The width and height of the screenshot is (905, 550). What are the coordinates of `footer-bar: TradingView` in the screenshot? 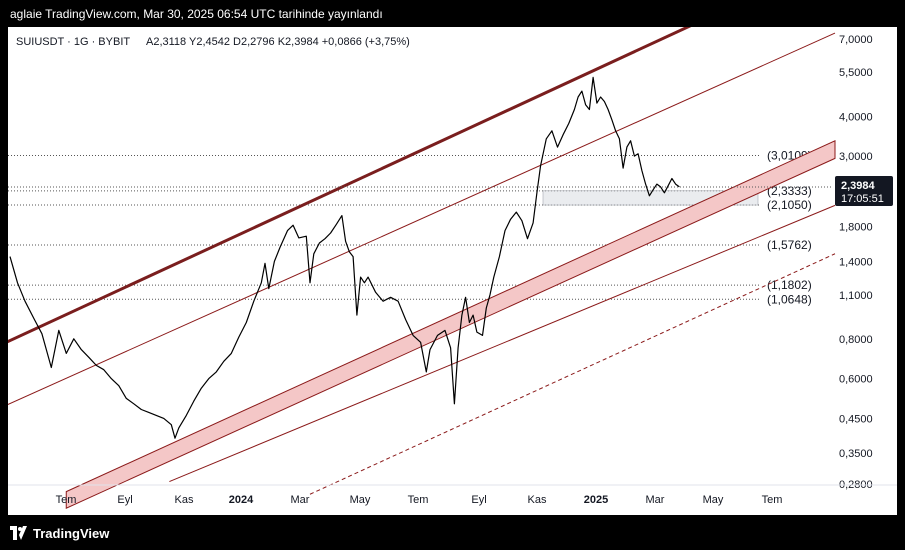 It's located at (452, 532).